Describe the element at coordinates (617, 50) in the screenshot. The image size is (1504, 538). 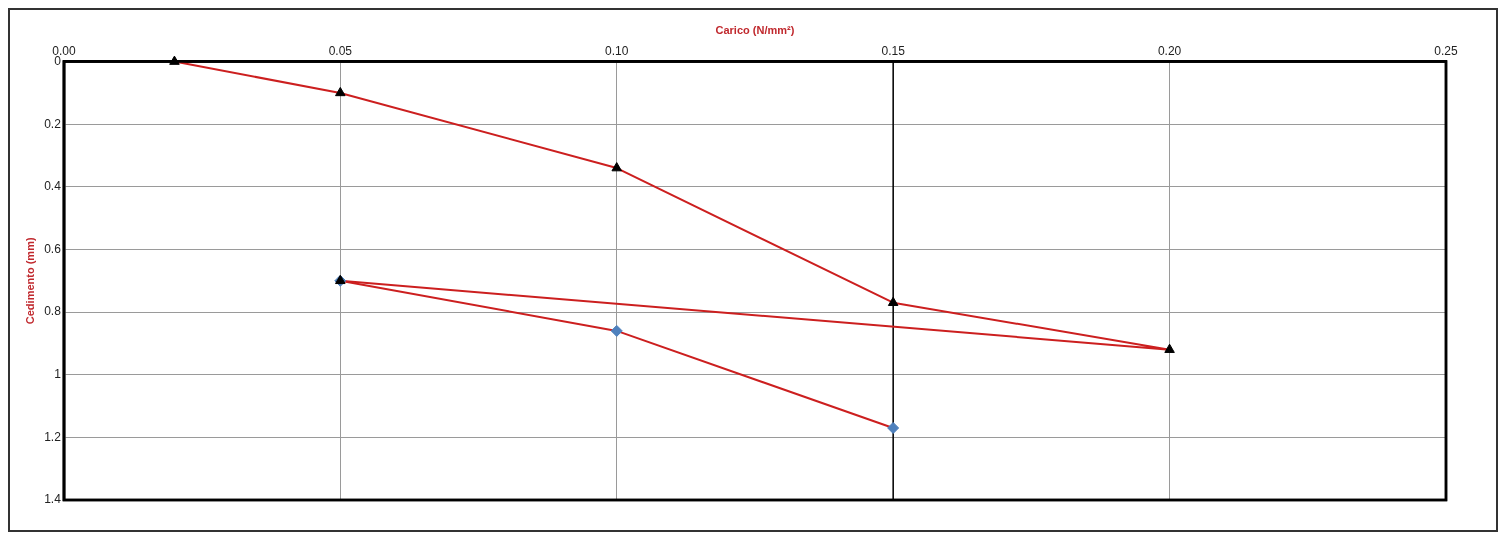
I see `x-tick-label: 0.10` at that location.